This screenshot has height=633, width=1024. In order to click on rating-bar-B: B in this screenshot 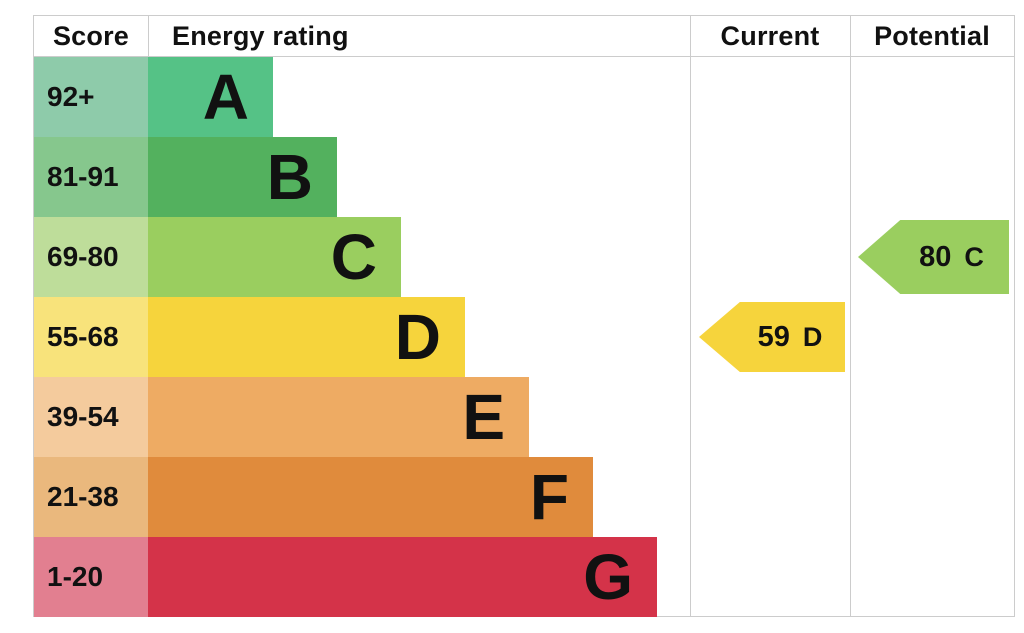, I will do `click(242, 177)`.